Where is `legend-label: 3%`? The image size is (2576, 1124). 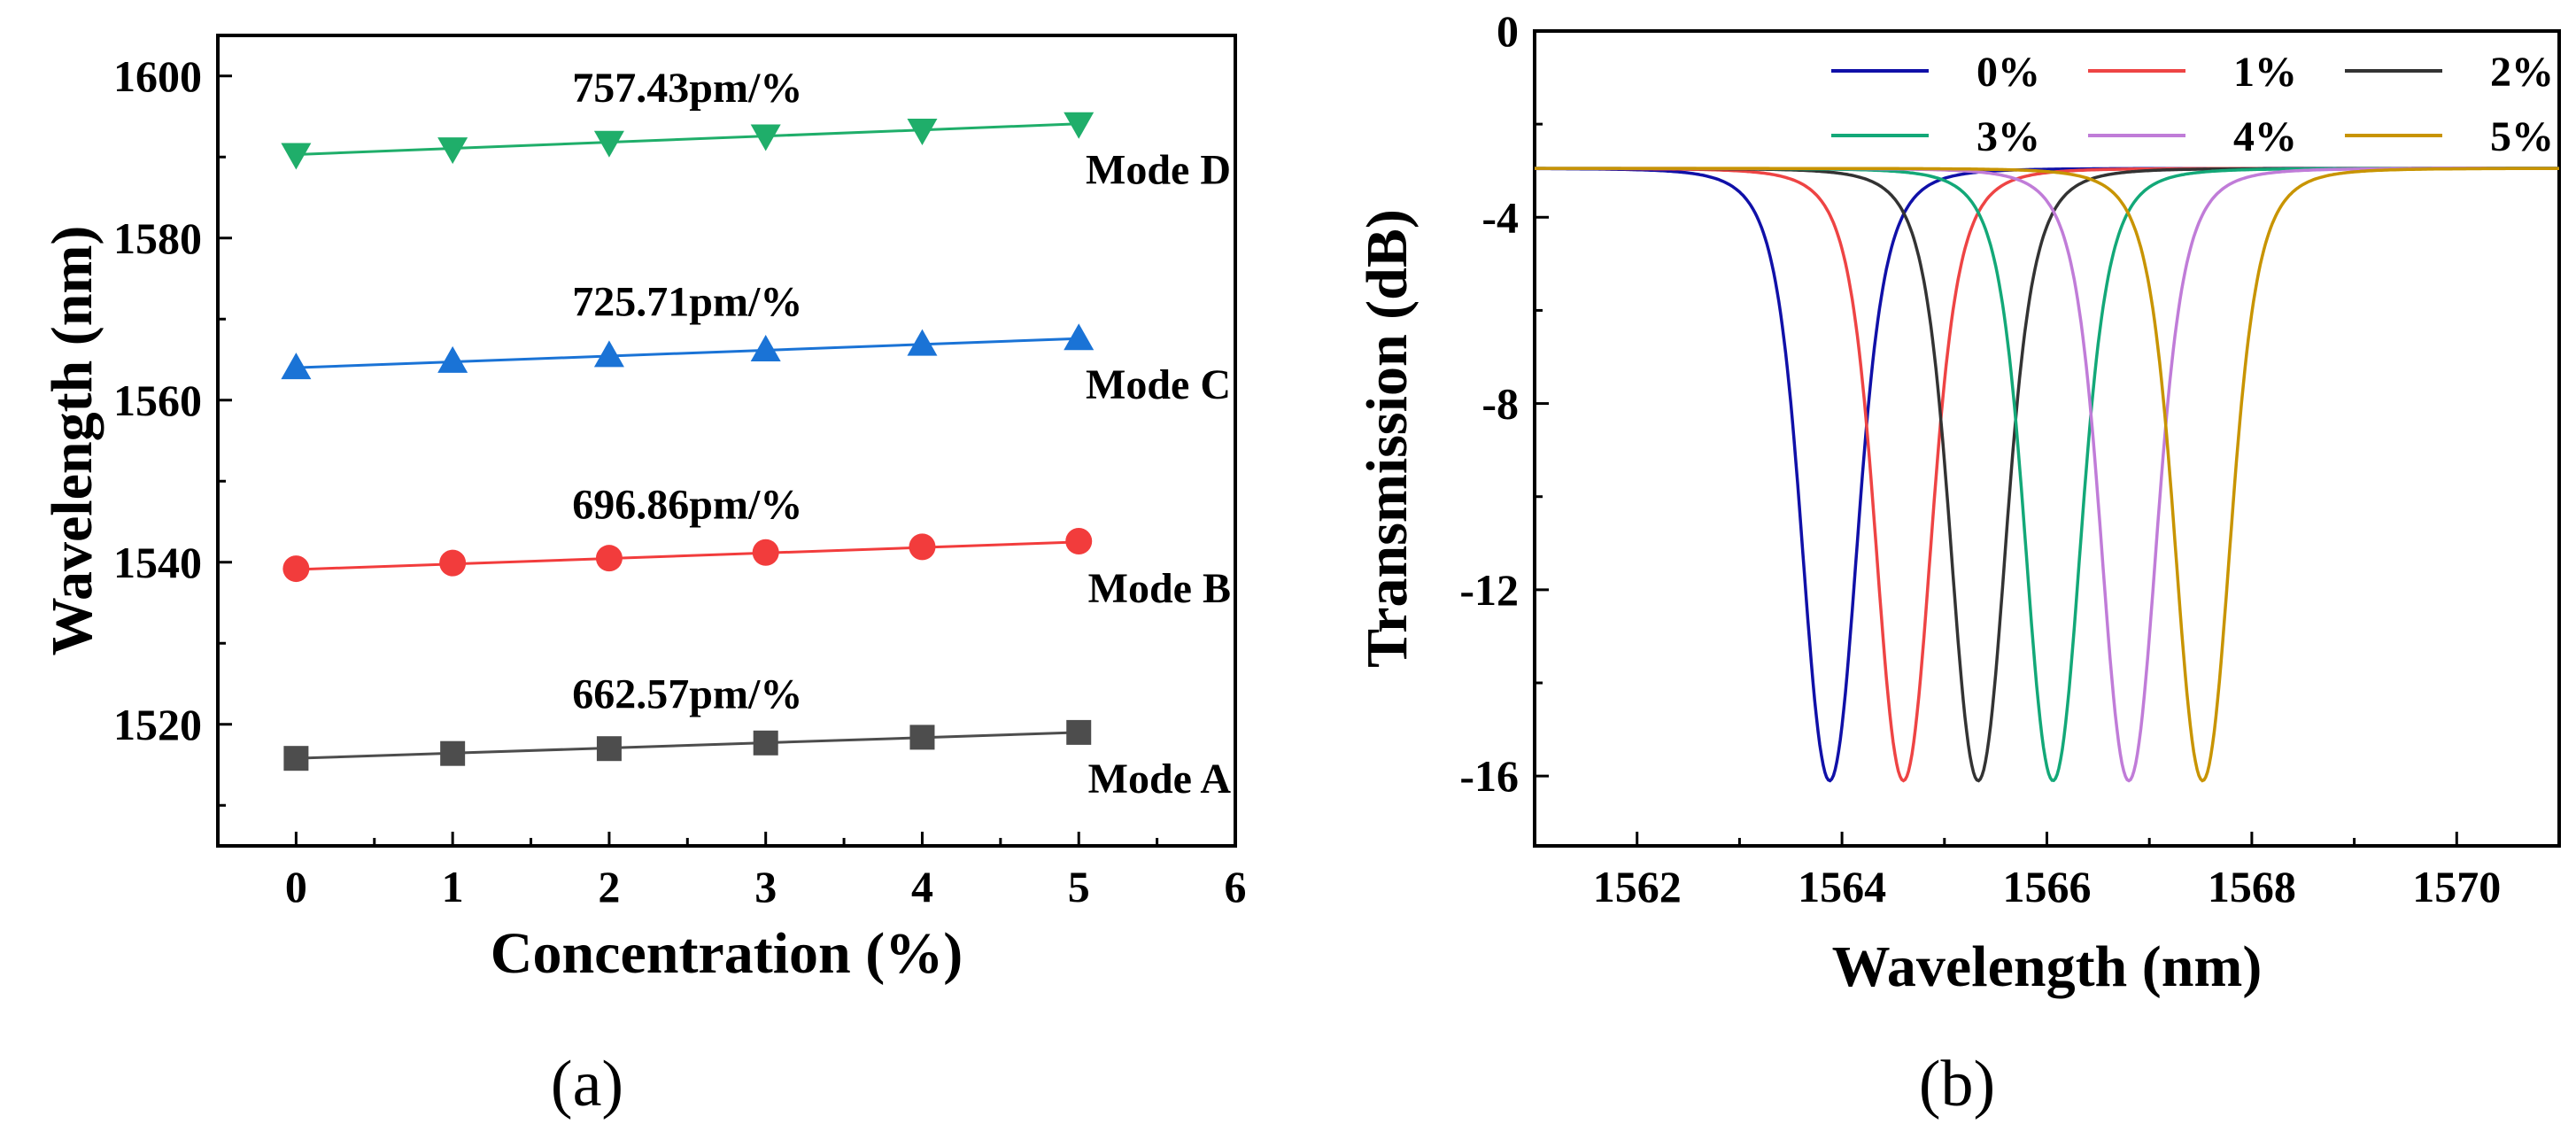
legend-label: 3% is located at coordinates (2008, 136).